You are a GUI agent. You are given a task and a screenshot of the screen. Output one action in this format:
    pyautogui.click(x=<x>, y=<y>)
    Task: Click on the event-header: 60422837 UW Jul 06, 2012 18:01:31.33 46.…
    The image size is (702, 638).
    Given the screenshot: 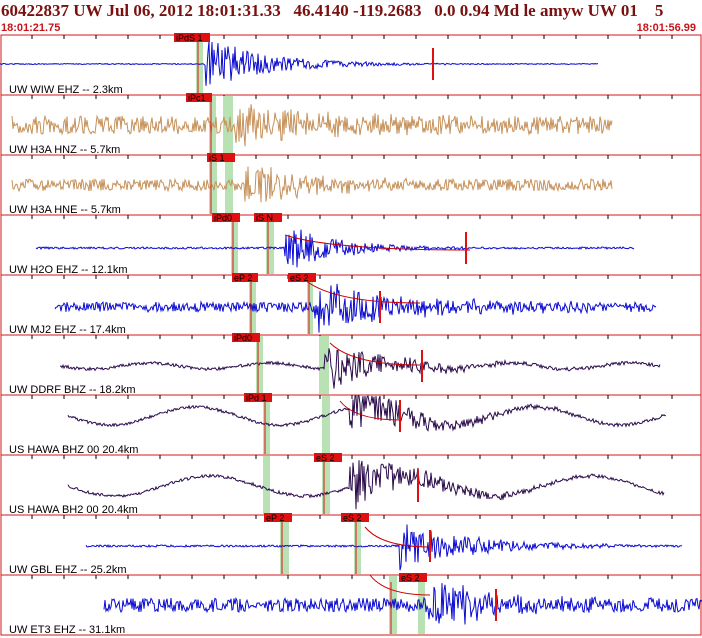 What is the action you would take?
    pyautogui.click(x=332, y=10)
    